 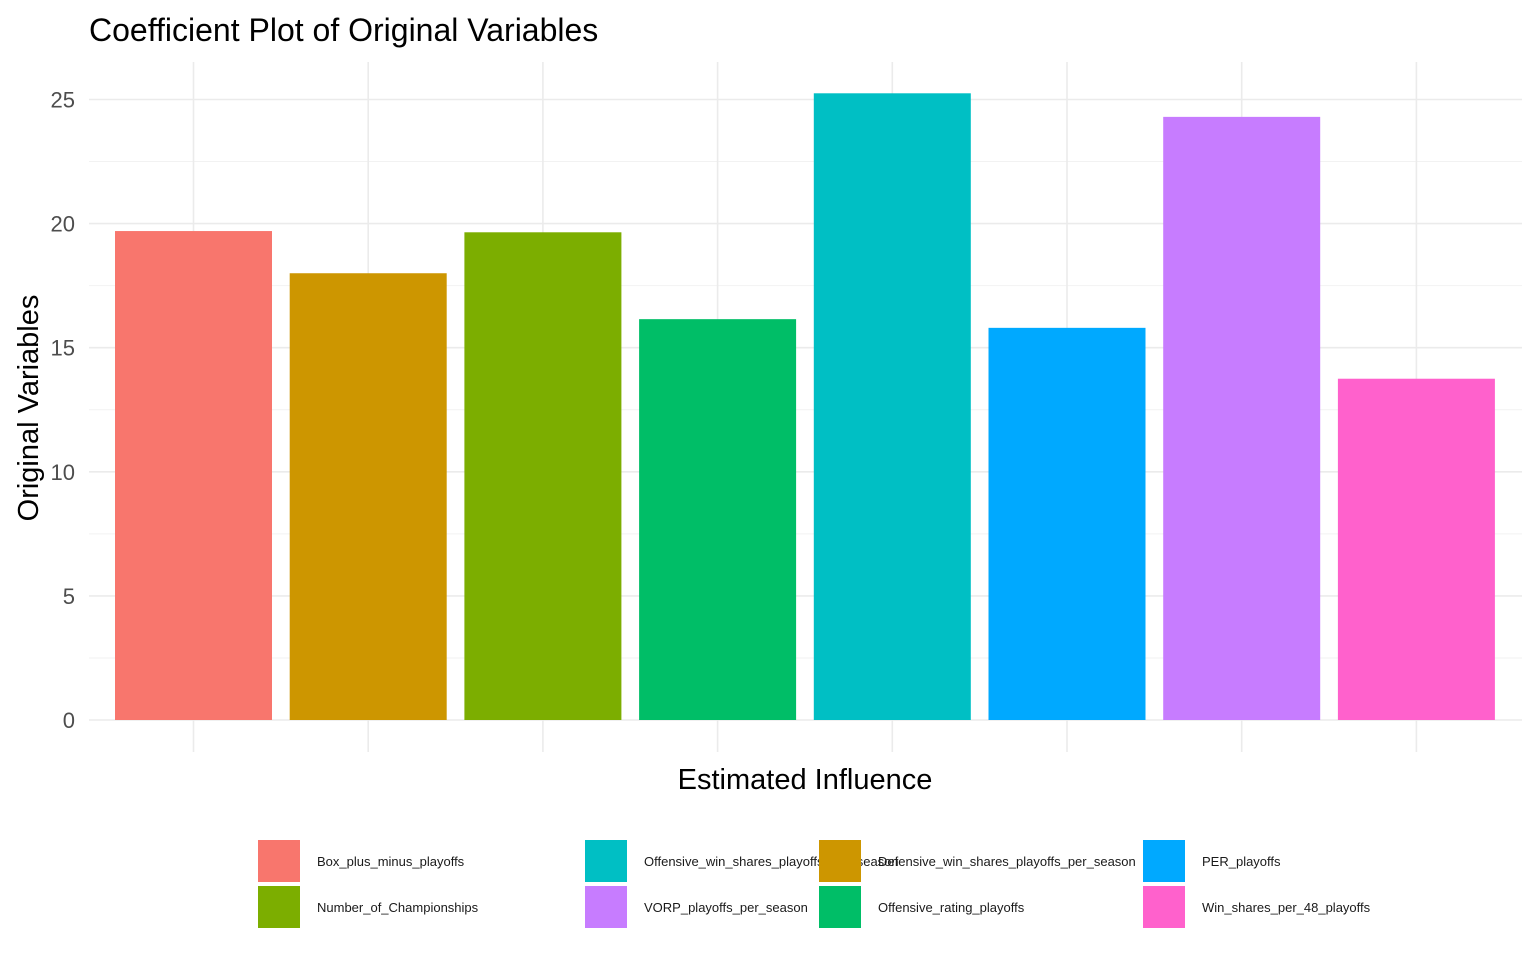 What do you see at coordinates (63, 411) in the screenshot?
I see `y-axis-ticks: 0 5 10 15 20 25` at bounding box center [63, 411].